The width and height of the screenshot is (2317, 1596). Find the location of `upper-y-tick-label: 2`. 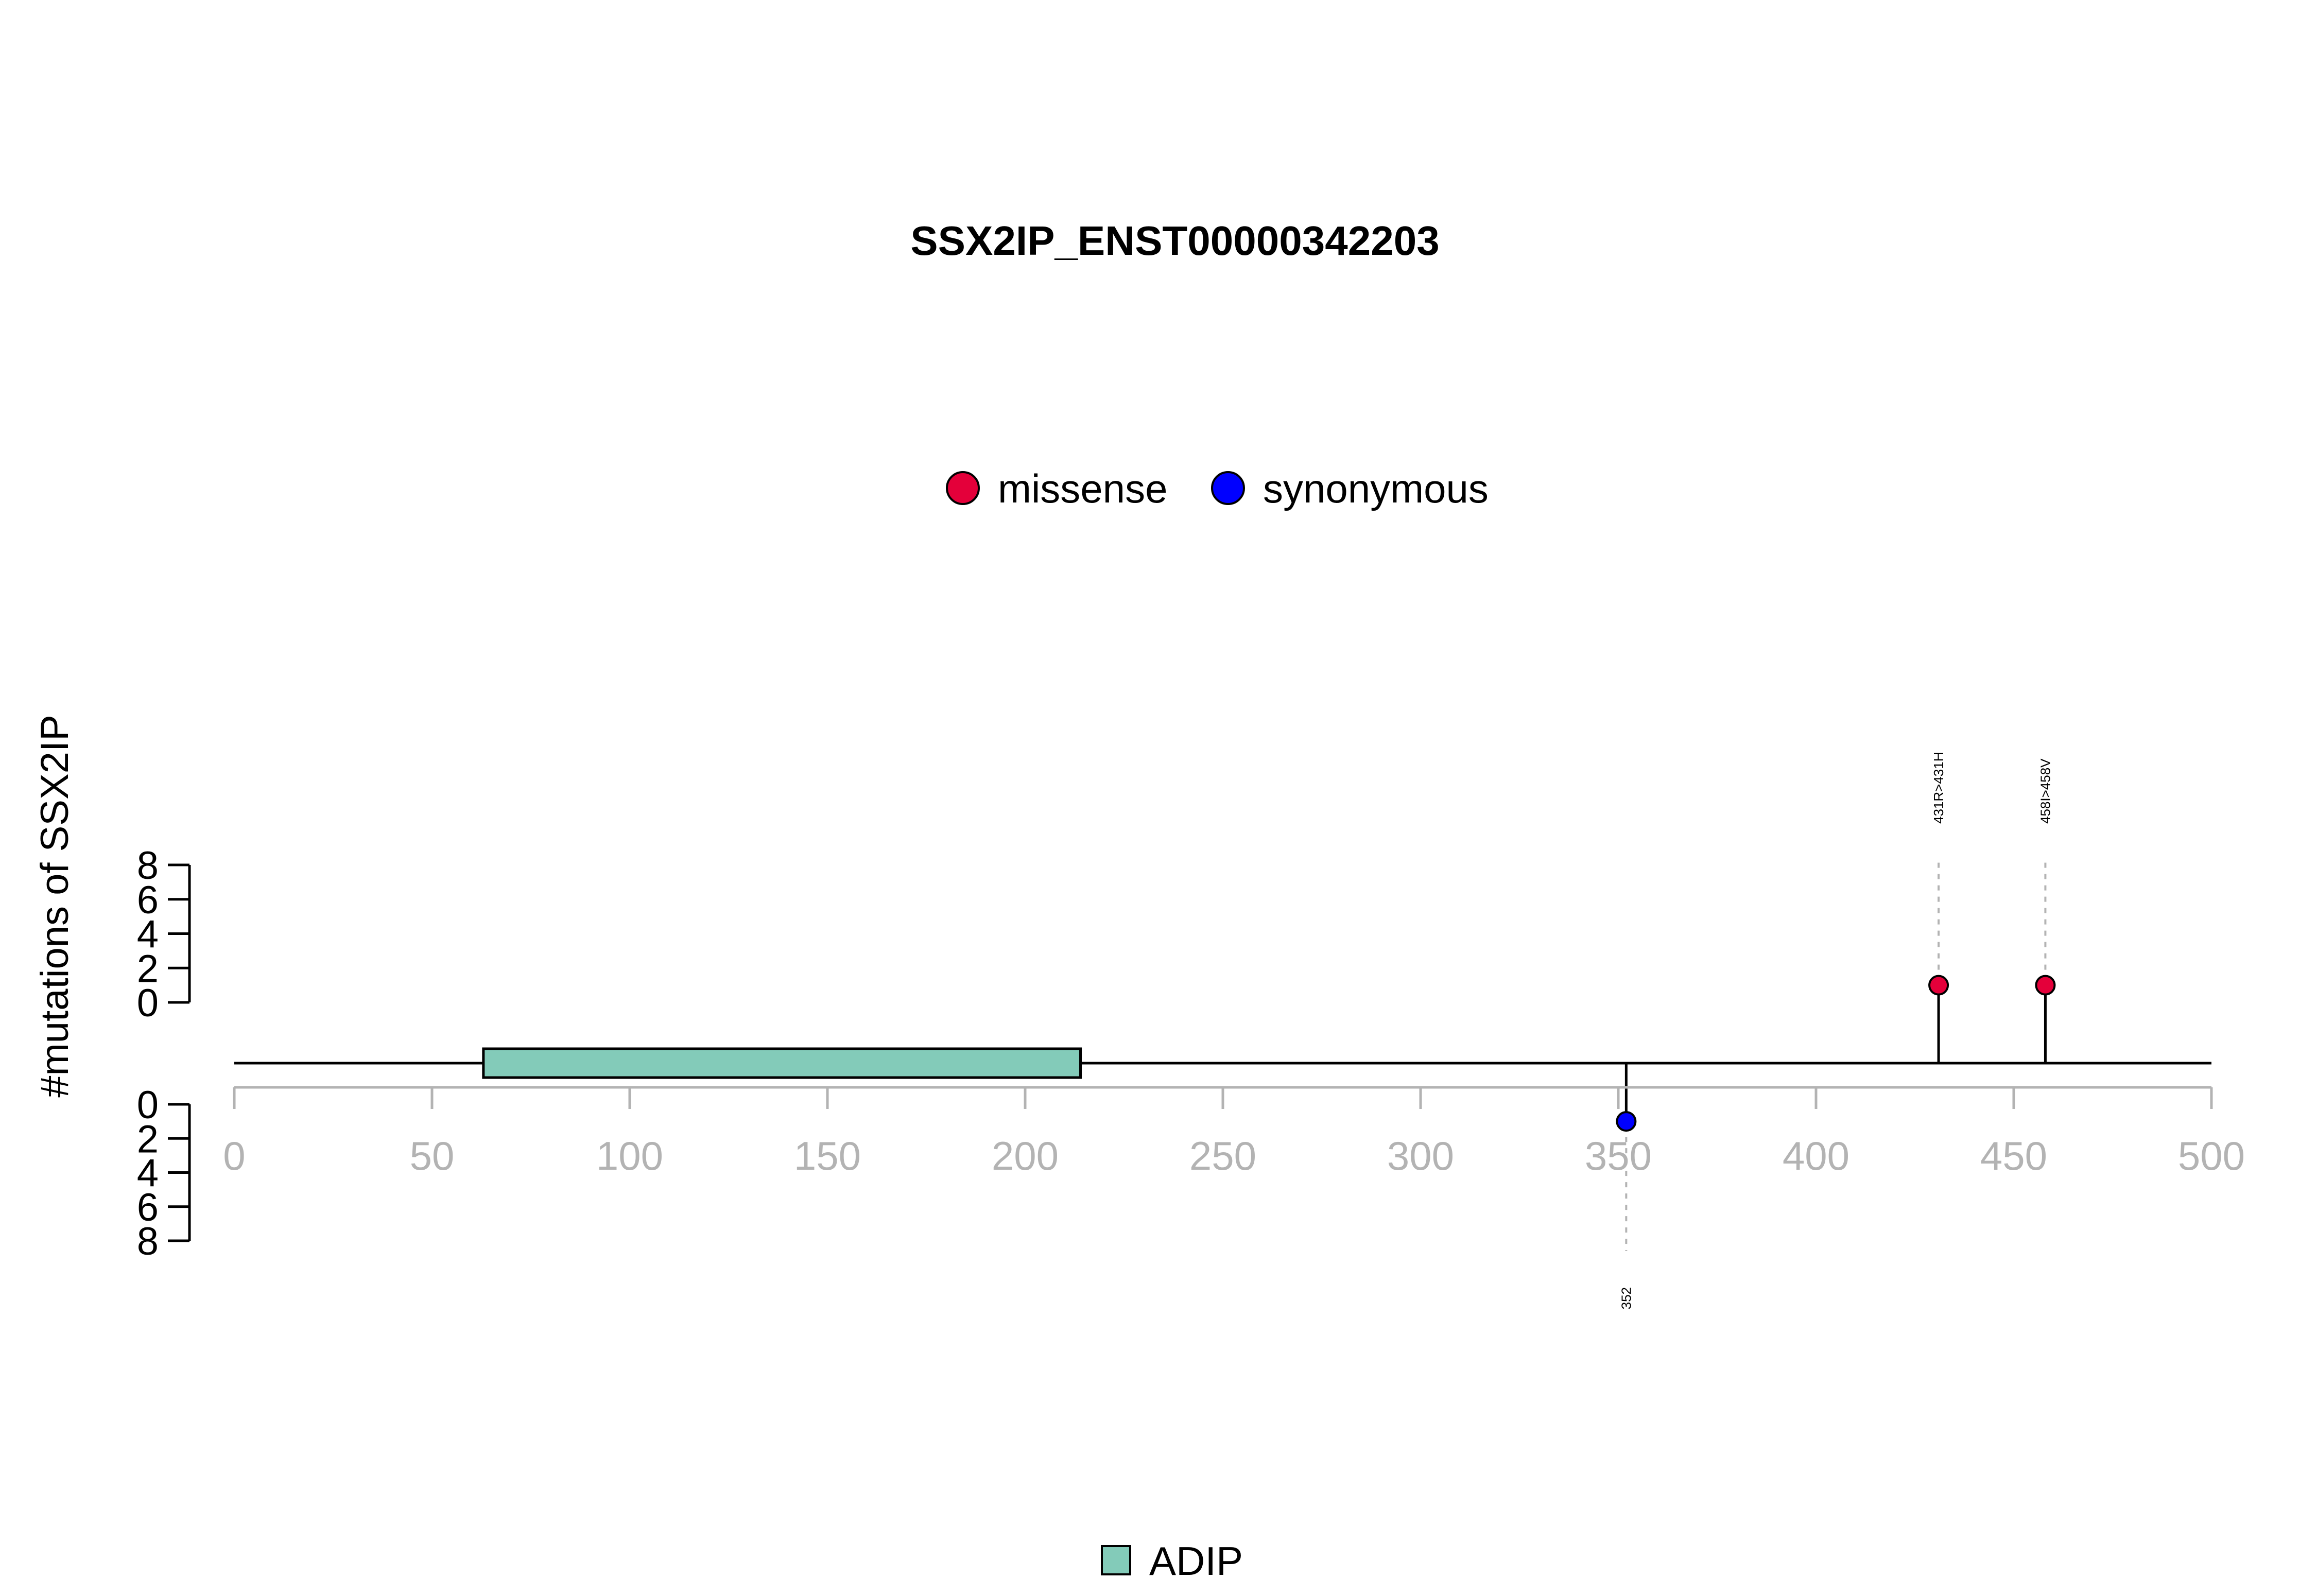

upper-y-tick-label: 2 is located at coordinates (148, 969).